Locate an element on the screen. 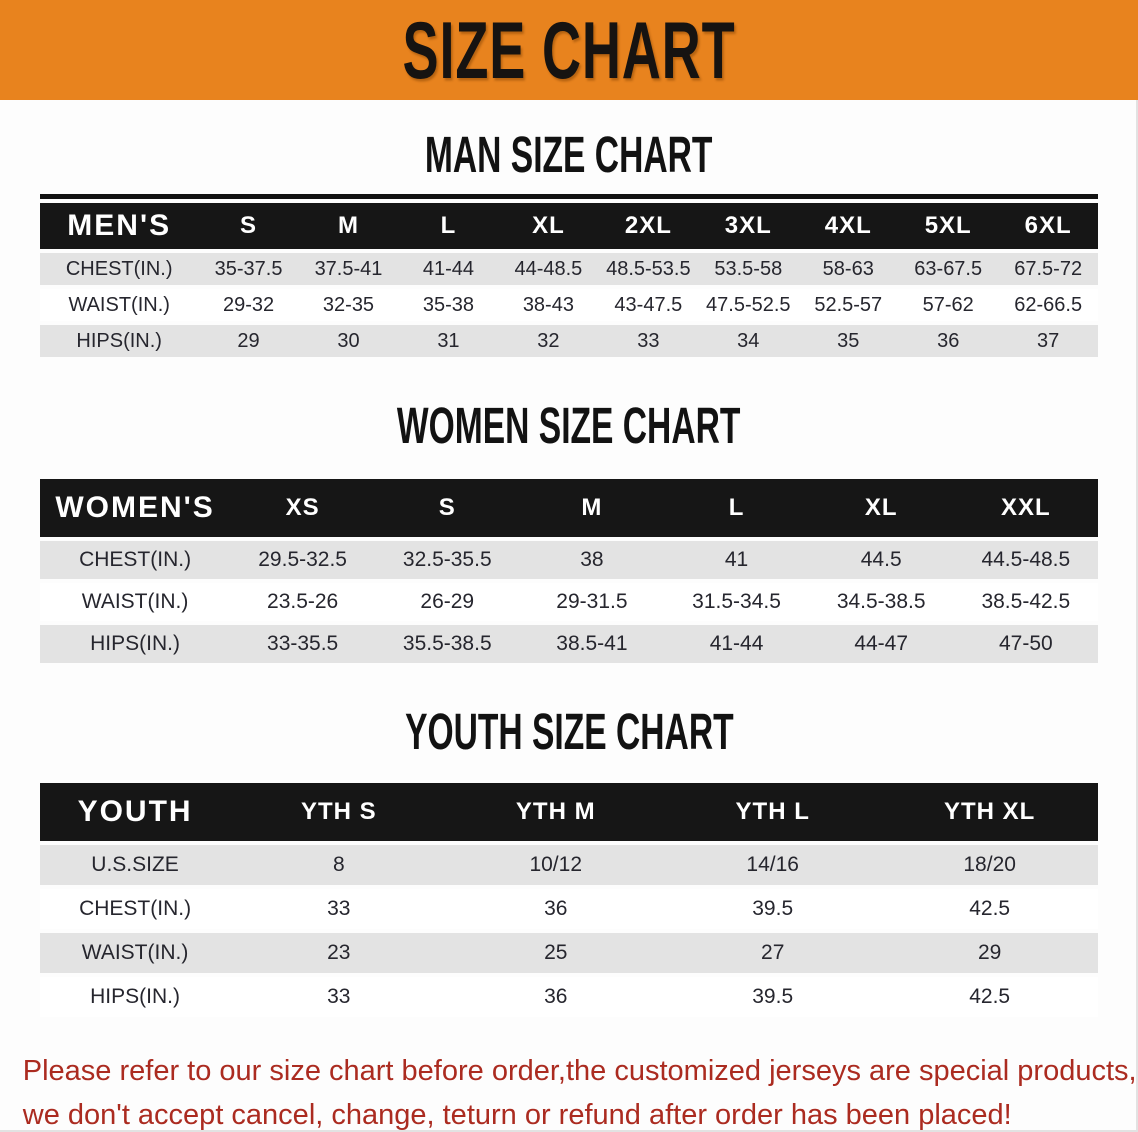  size-value: 23.5-26 is located at coordinates (302, 602).